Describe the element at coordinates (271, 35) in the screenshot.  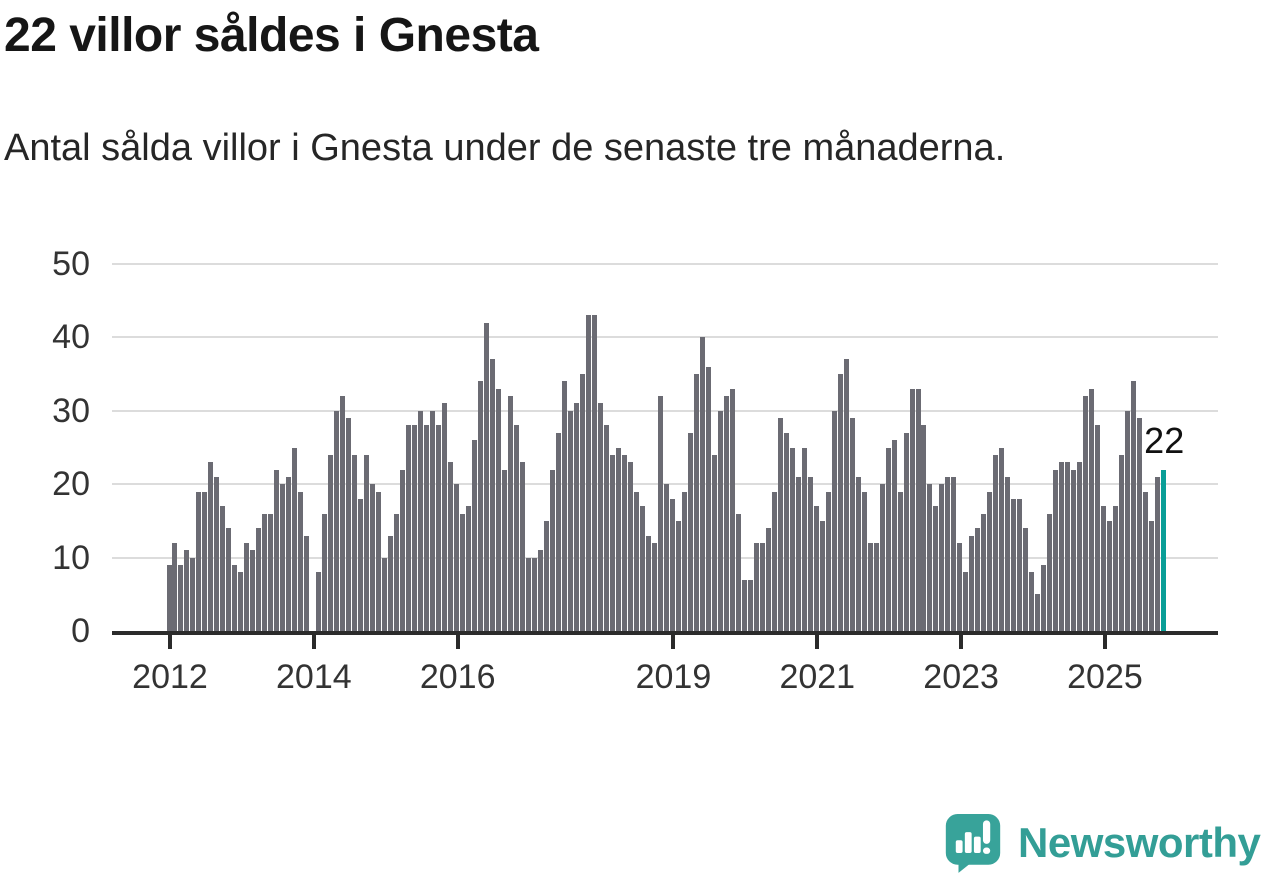
I see `page-title: 22 villor såldes i Gnesta` at that location.